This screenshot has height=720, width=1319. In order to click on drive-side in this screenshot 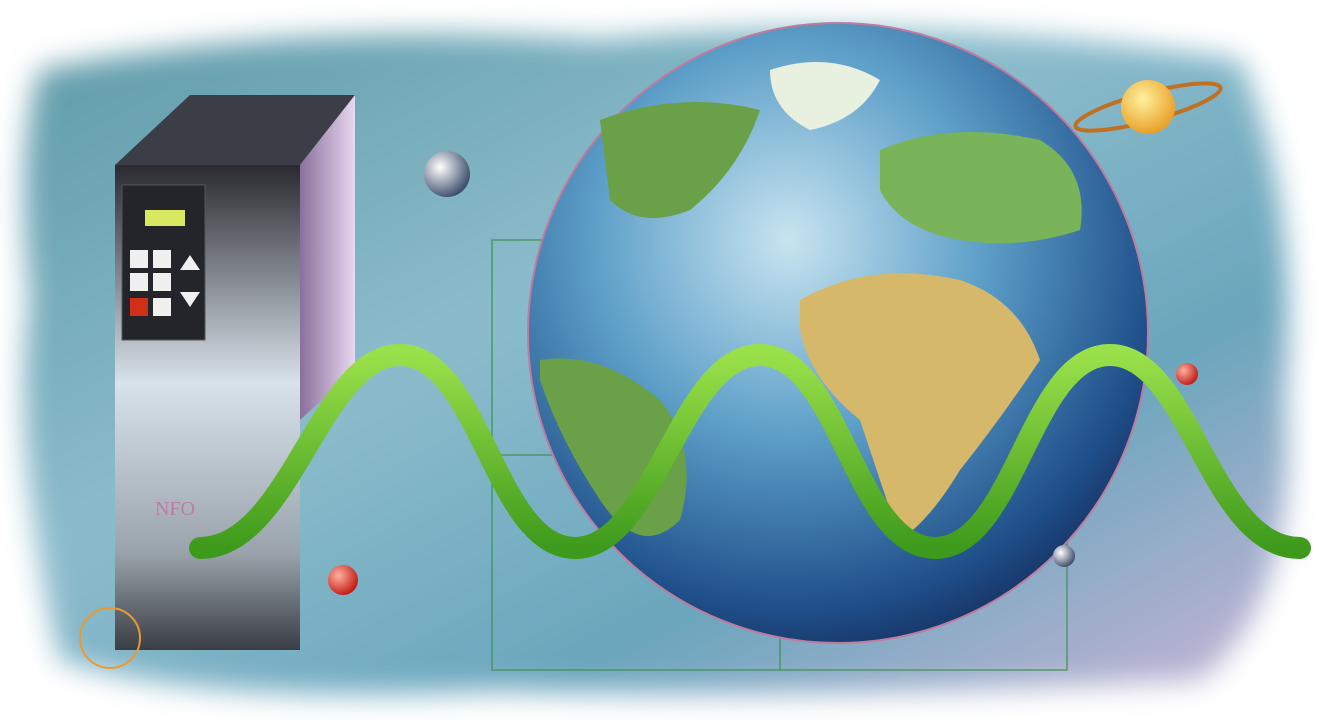, I will do `click(327, 257)`.